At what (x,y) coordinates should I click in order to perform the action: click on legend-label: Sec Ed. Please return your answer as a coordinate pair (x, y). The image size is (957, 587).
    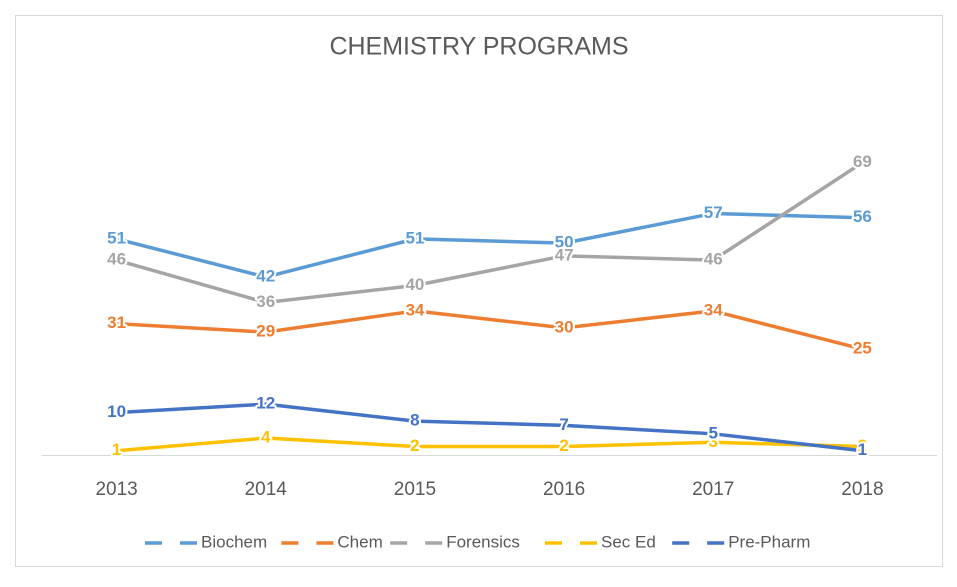
    Looking at the image, I should click on (628, 541).